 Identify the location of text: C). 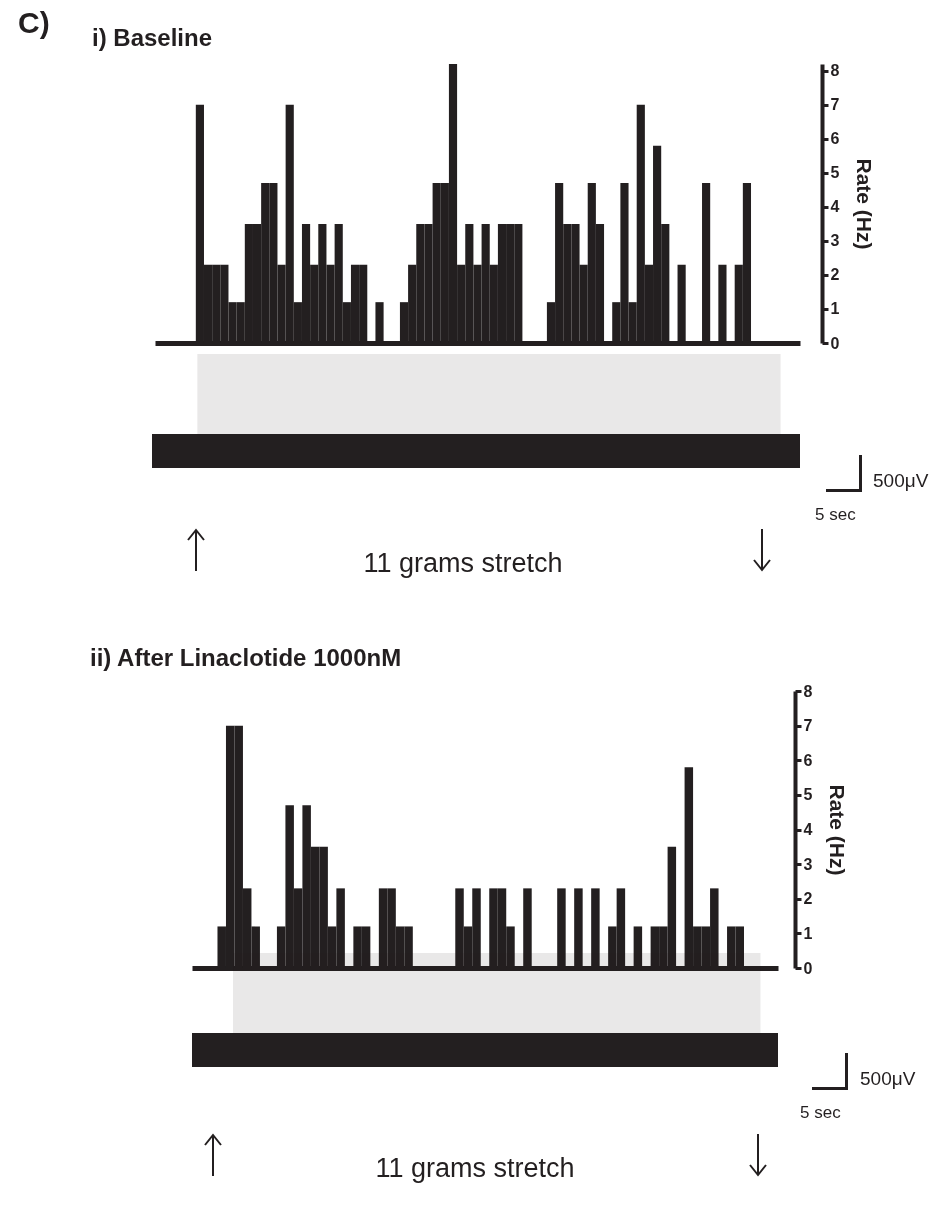
(34, 23).